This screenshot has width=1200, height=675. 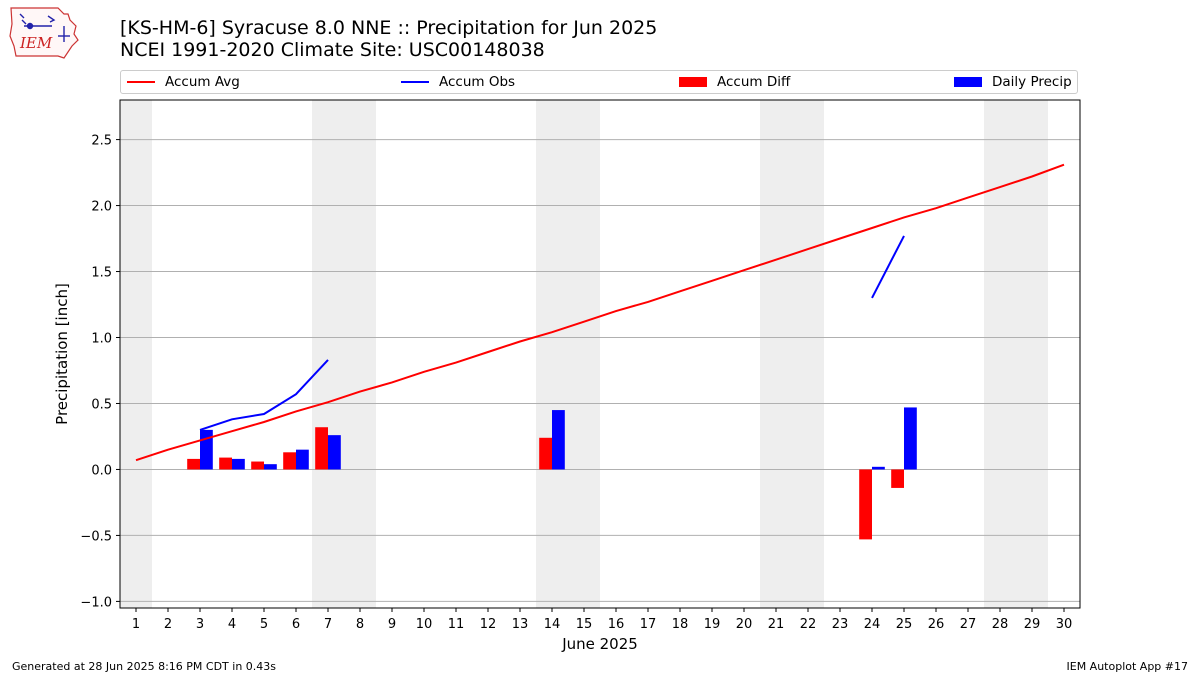 What do you see at coordinates (232, 624) in the screenshot?
I see `x-tick-label: 4` at bounding box center [232, 624].